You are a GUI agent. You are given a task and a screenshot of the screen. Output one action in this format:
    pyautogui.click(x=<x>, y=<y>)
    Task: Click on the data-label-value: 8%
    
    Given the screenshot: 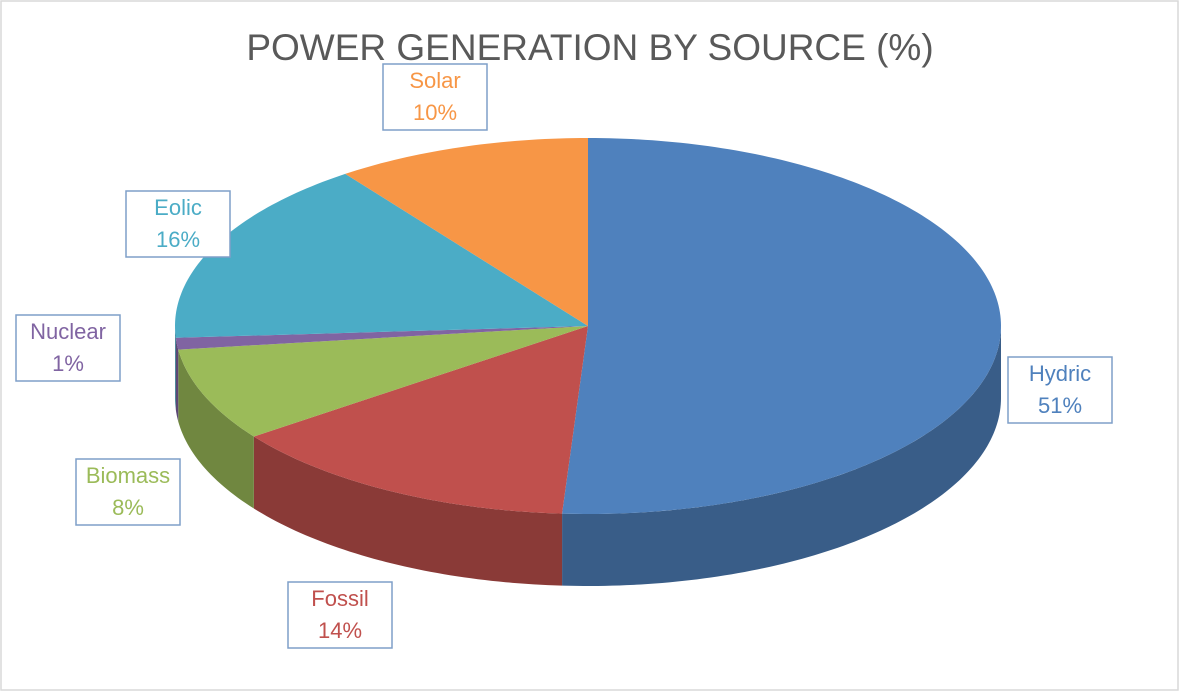 What is the action you would take?
    pyautogui.click(x=128, y=507)
    